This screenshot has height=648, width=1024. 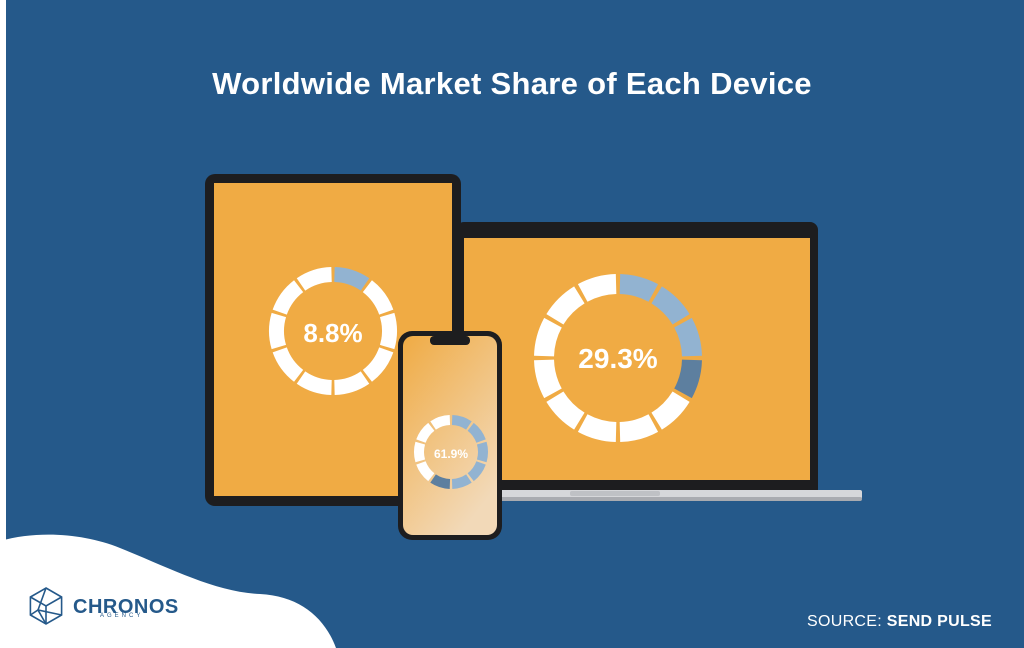 I want to click on brand-subtitle: AGENCY, so click(x=122, y=616).